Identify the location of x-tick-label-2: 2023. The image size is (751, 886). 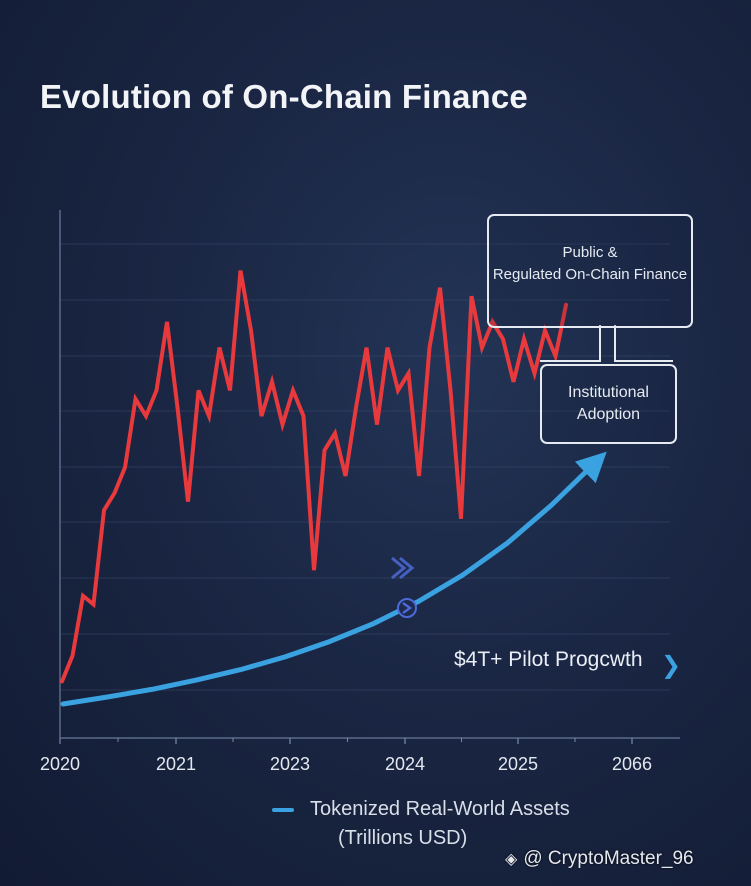
(290, 764).